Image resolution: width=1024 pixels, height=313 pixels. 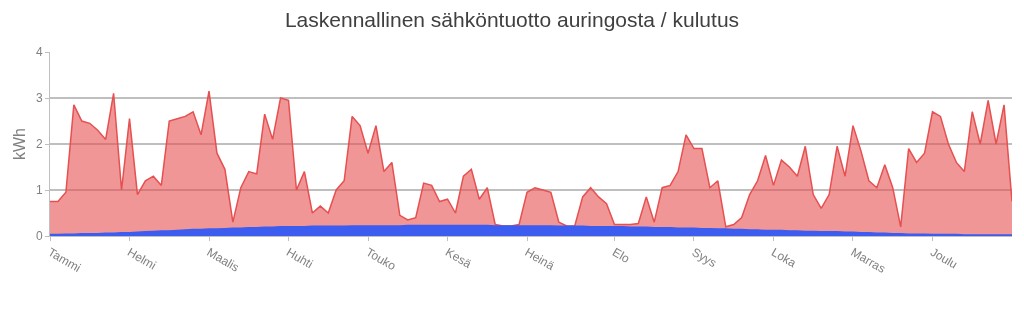 I want to click on x-tick-label: Elo, so click(x=621, y=256).